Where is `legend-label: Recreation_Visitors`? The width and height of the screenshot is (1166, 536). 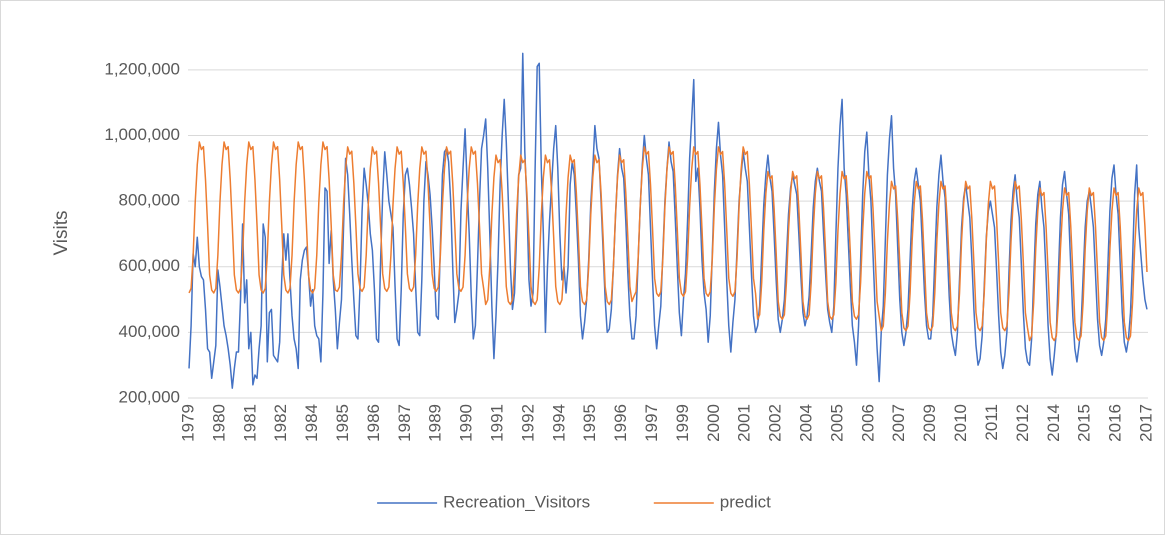 legend-label: Recreation_Visitors is located at coordinates (516, 501).